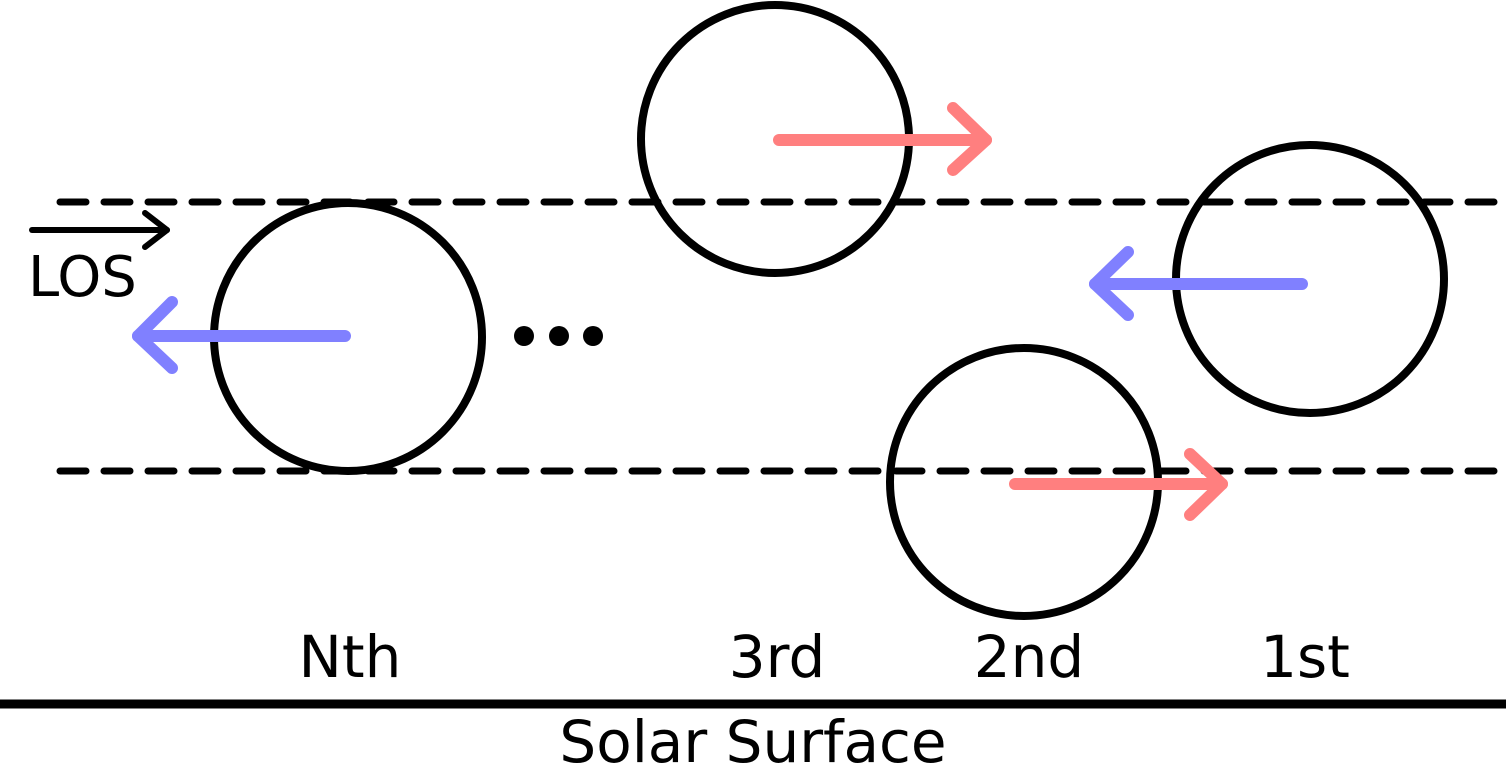 The width and height of the screenshot is (1506, 765). I want to click on ellipsis-dots, so click(558, 336).